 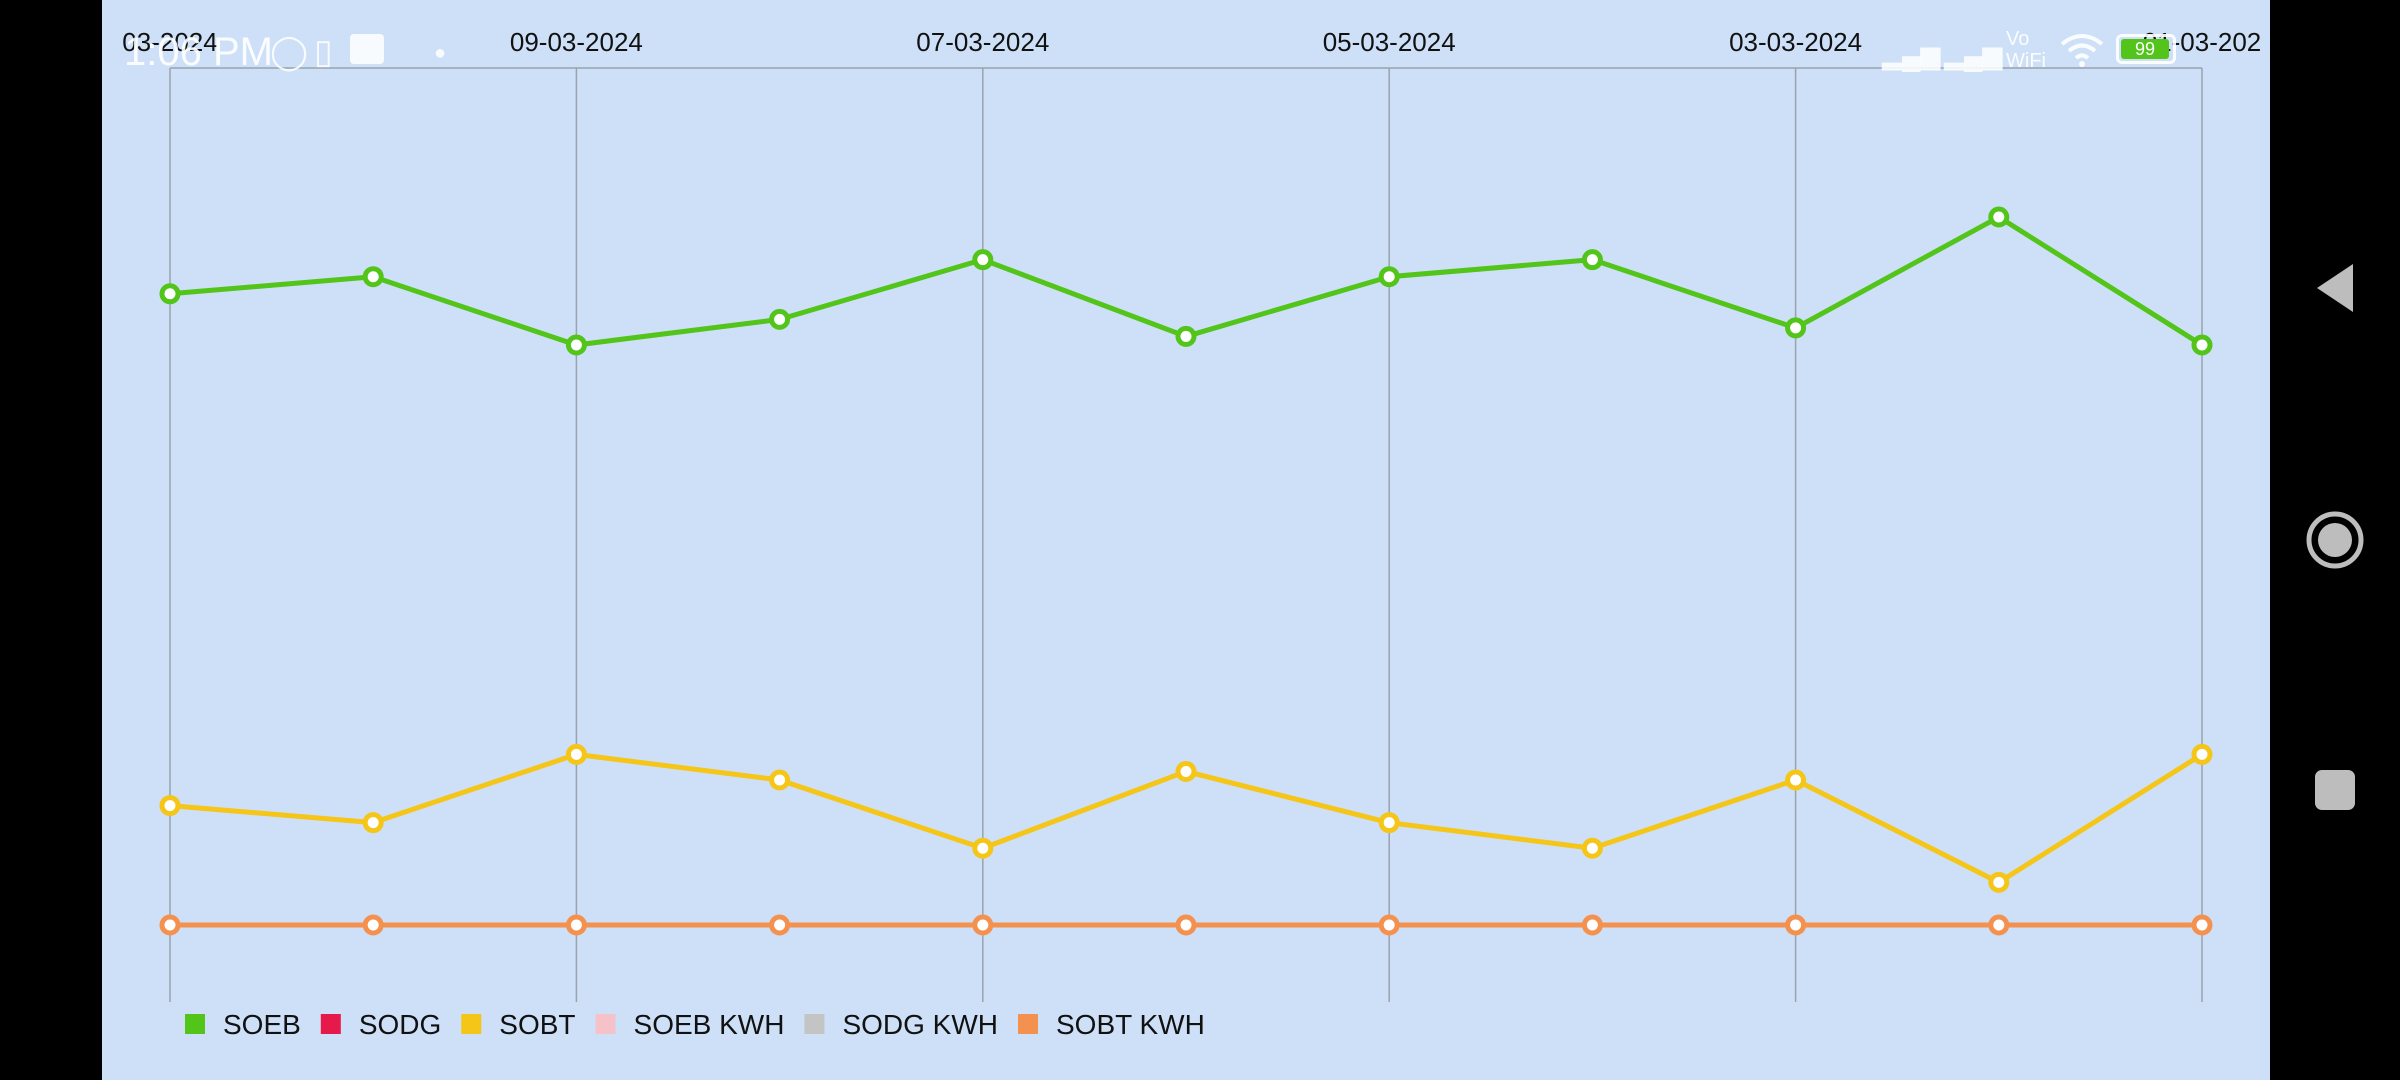 I want to click on back-icon, so click(x=2335, y=288).